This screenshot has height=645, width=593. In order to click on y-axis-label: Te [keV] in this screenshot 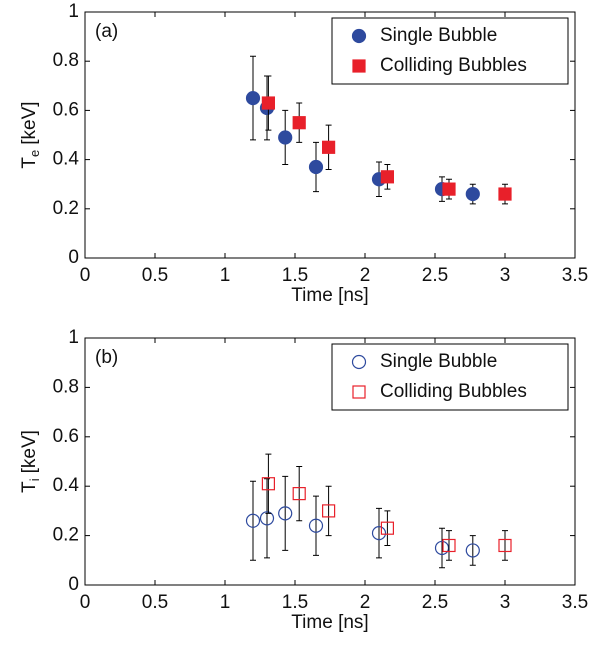, I will do `click(30, 134)`.